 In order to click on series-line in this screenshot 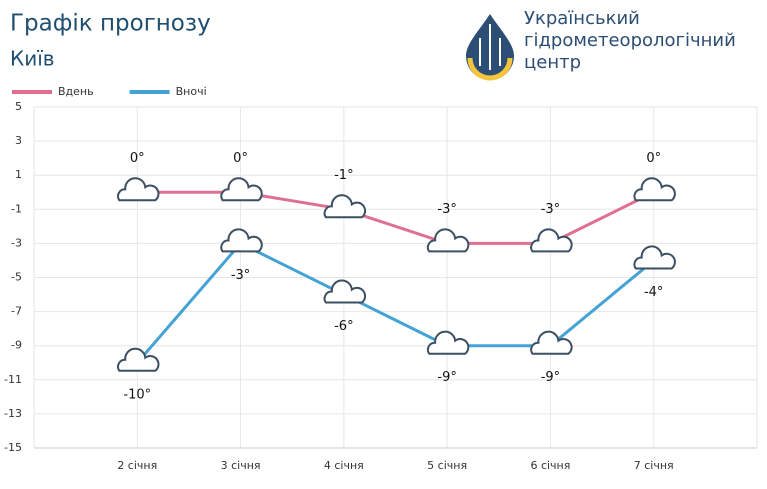, I will do `click(396, 217)`.